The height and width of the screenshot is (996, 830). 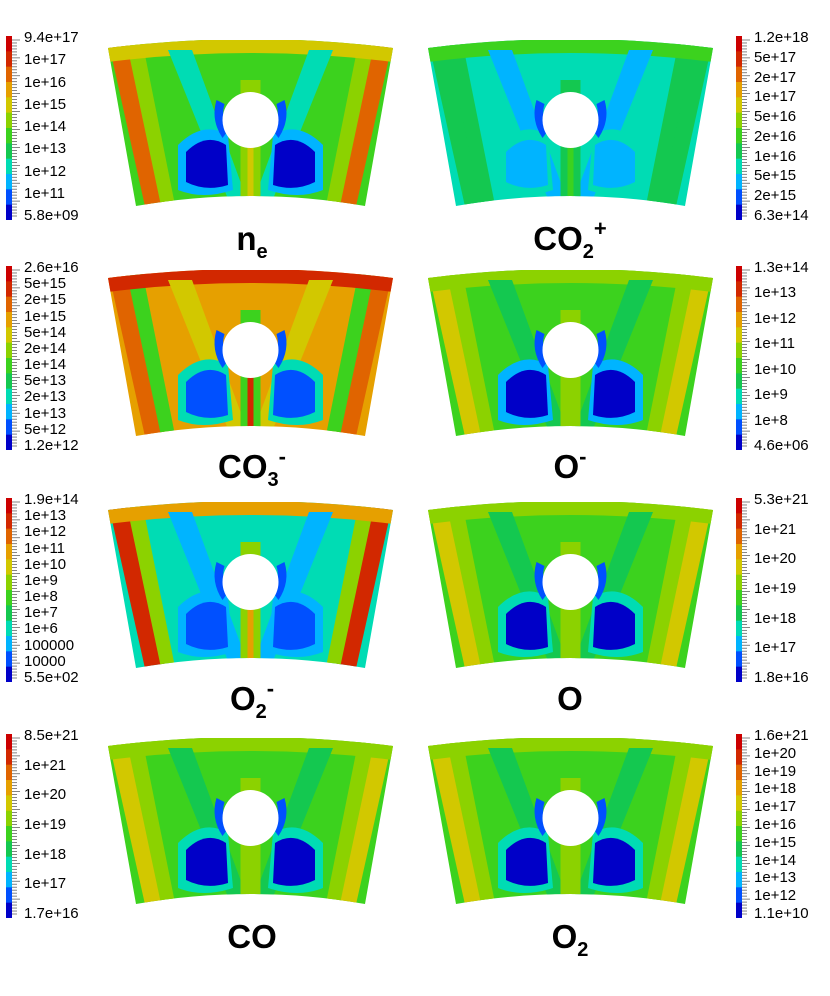 I want to click on colorbar-tick-label: 1e+20, so click(x=775, y=753).